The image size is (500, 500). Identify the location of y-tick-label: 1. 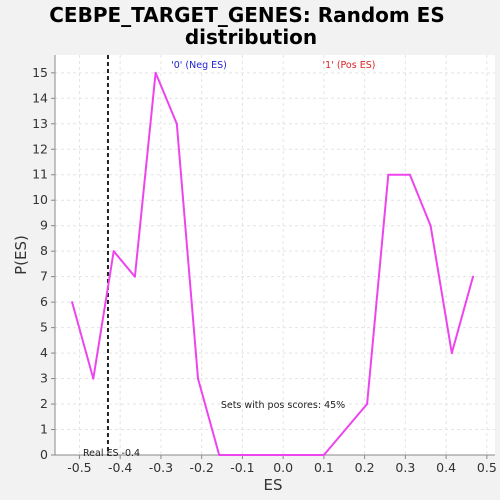
(44, 429).